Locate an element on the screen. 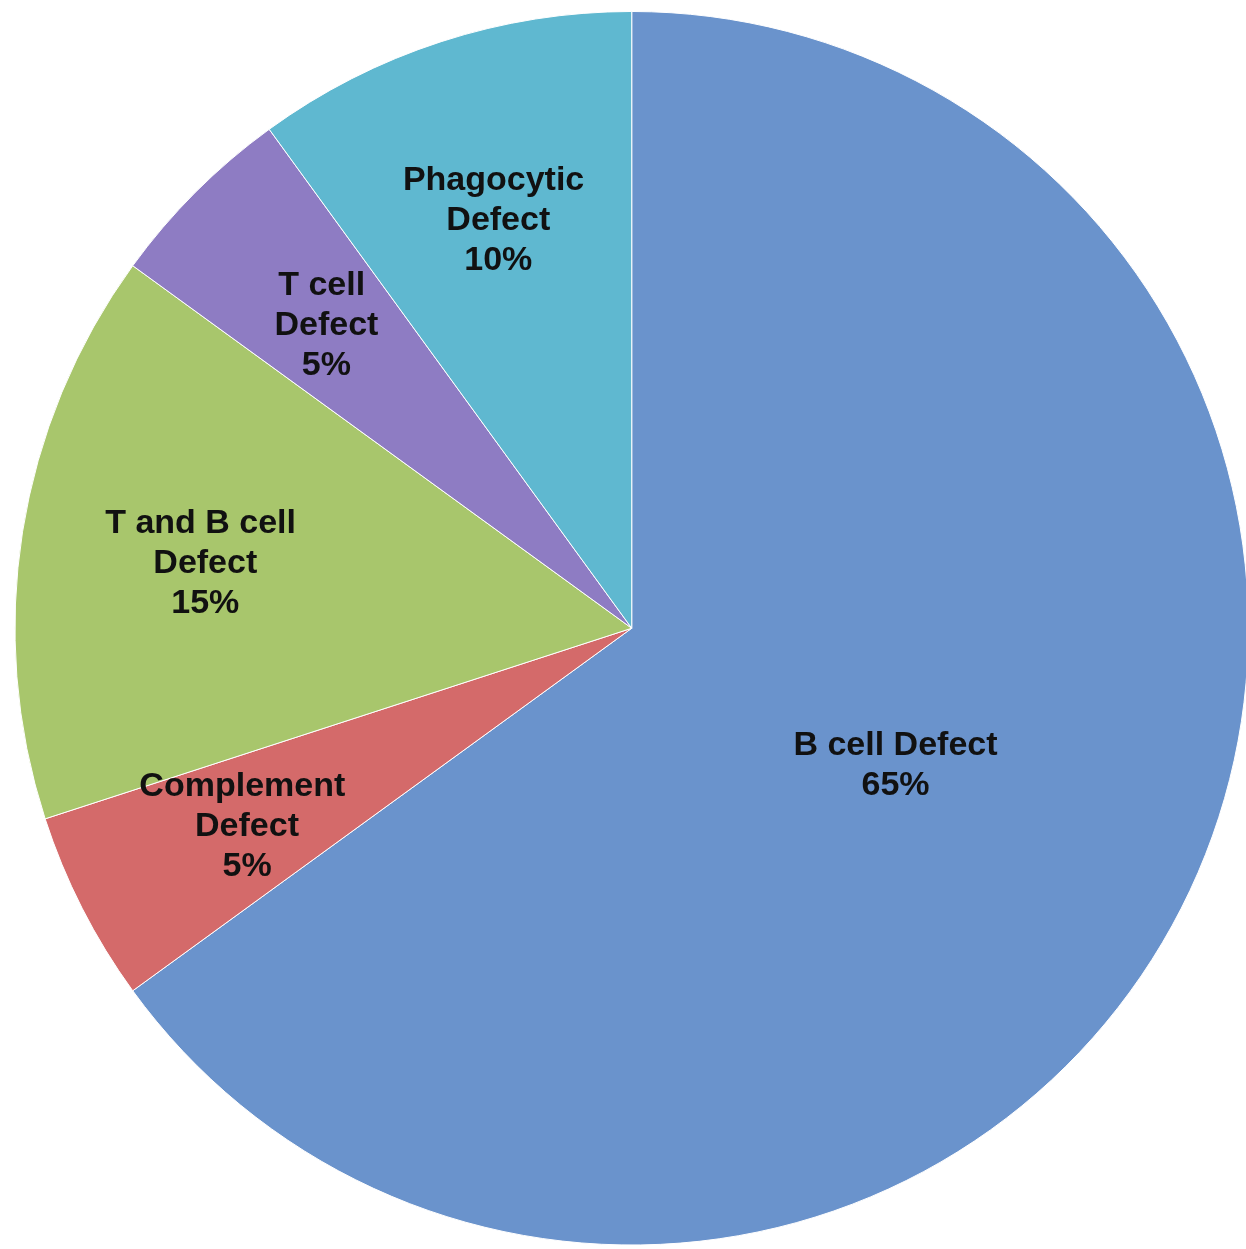  slice-label: T and B cell Defect is located at coordinates (205, 540).